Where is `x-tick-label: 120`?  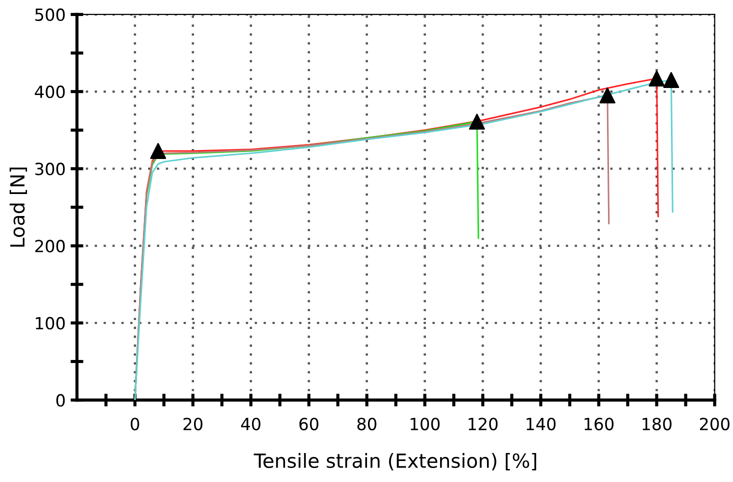 x-tick-label: 120 is located at coordinates (483, 424).